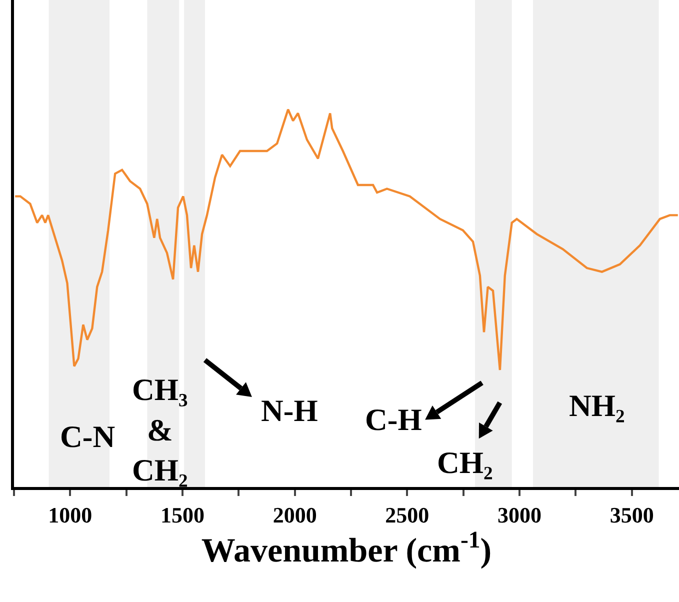  Describe the element at coordinates (160, 430) in the screenshot. I see `annotation: CH₃ & CH₂` at that location.